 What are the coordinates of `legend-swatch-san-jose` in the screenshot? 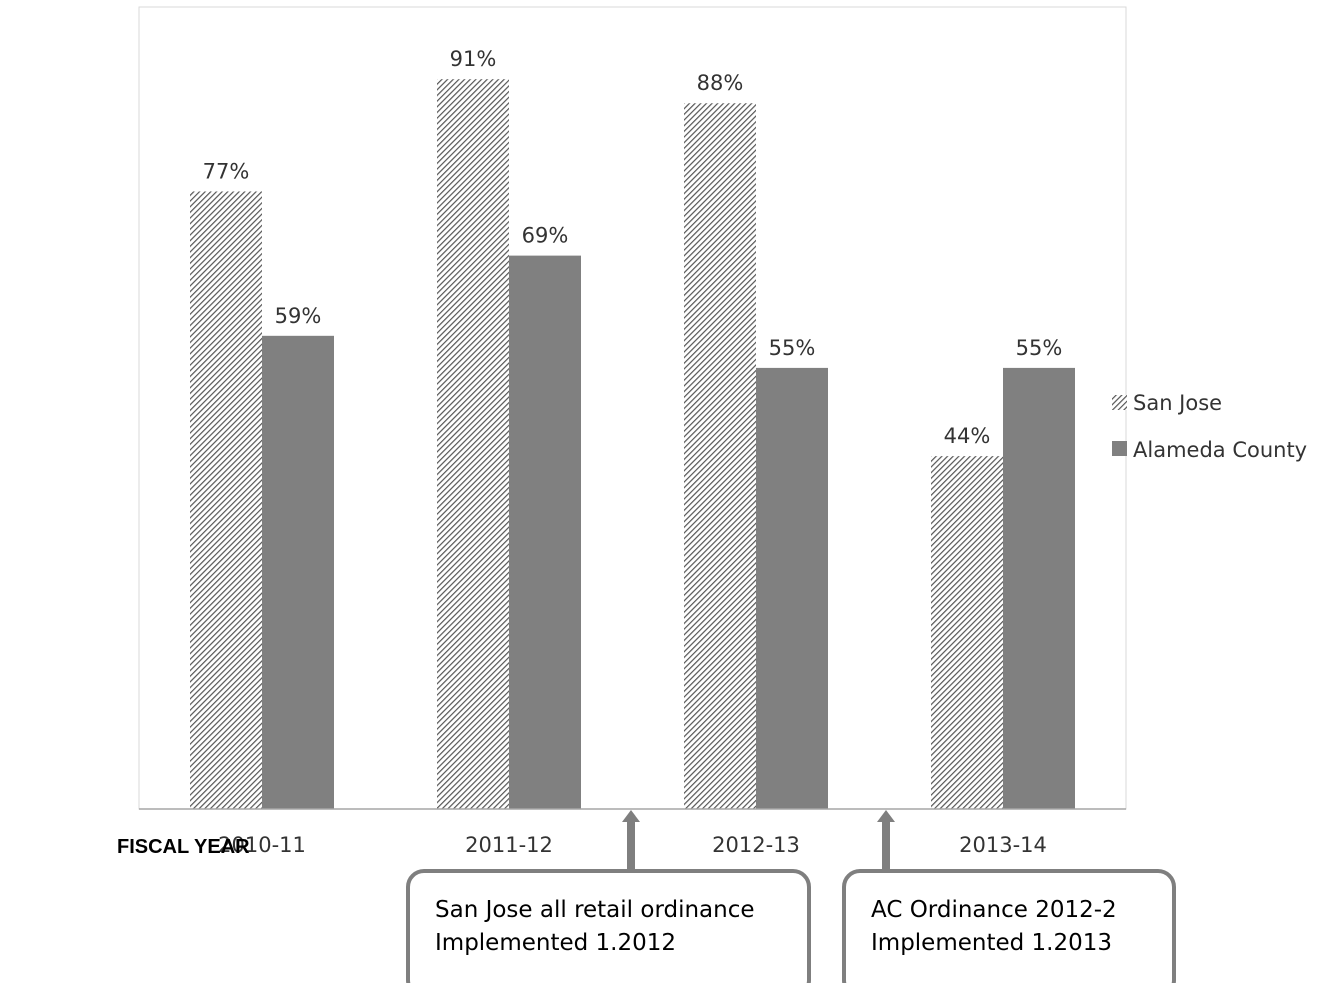 It's located at (1119, 402).